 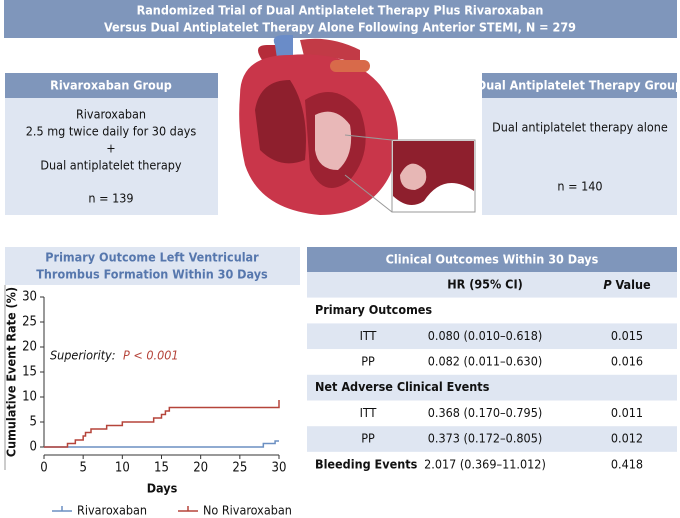 What do you see at coordinates (485, 438) in the screenshot?
I see `hr-cell: 0.373 (0.172–0.805)` at bounding box center [485, 438].